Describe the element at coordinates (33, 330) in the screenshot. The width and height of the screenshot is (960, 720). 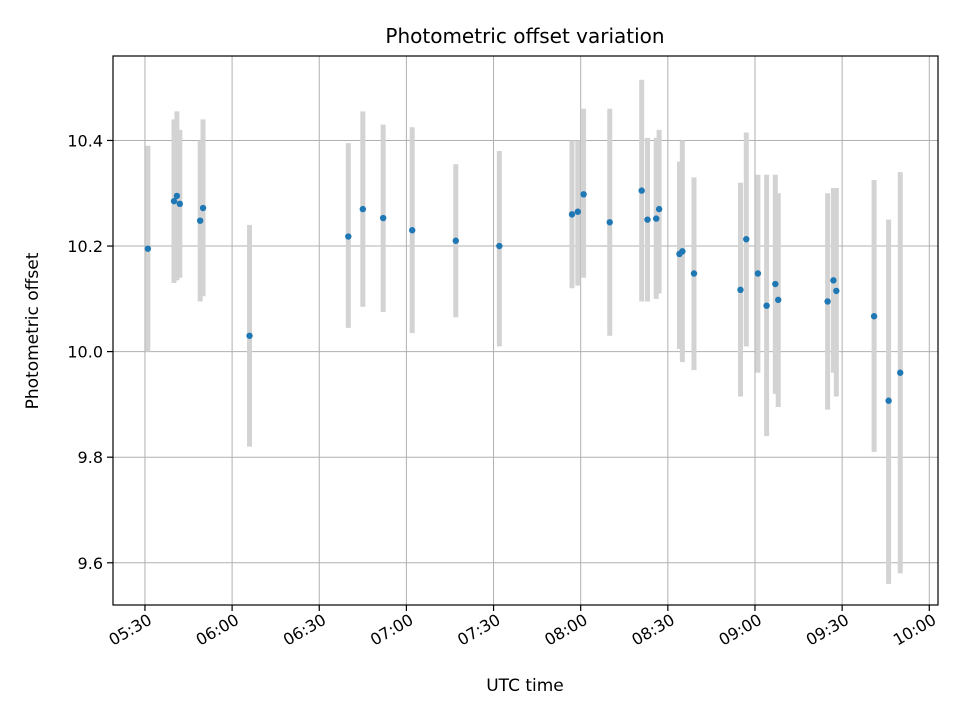
I see `y-axis-title: Photometric offset` at that location.